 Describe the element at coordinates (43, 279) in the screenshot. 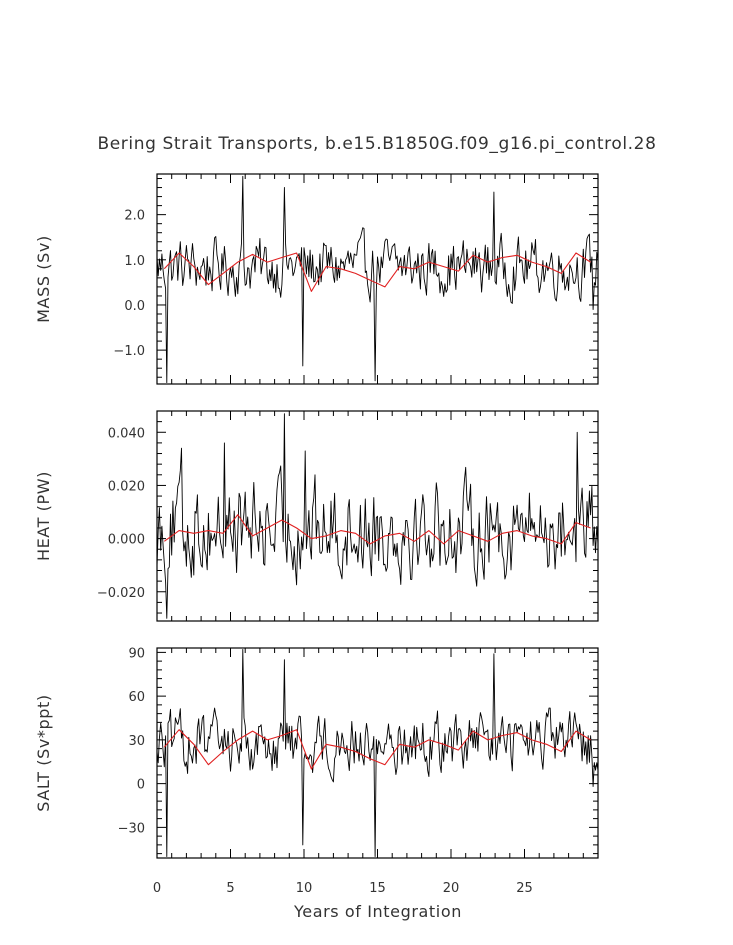

I see `y-axis-label: MASS (Sv)` at that location.